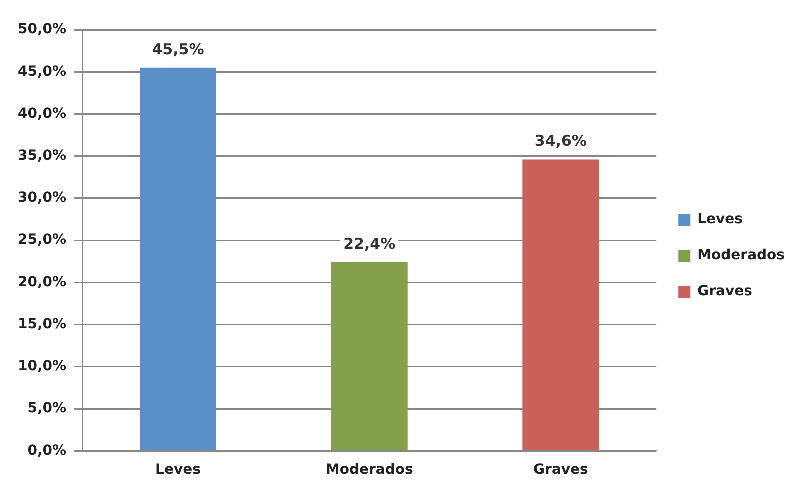  Describe the element at coordinates (370, 470) in the screenshot. I see `x-tick-label: Moderados` at that location.